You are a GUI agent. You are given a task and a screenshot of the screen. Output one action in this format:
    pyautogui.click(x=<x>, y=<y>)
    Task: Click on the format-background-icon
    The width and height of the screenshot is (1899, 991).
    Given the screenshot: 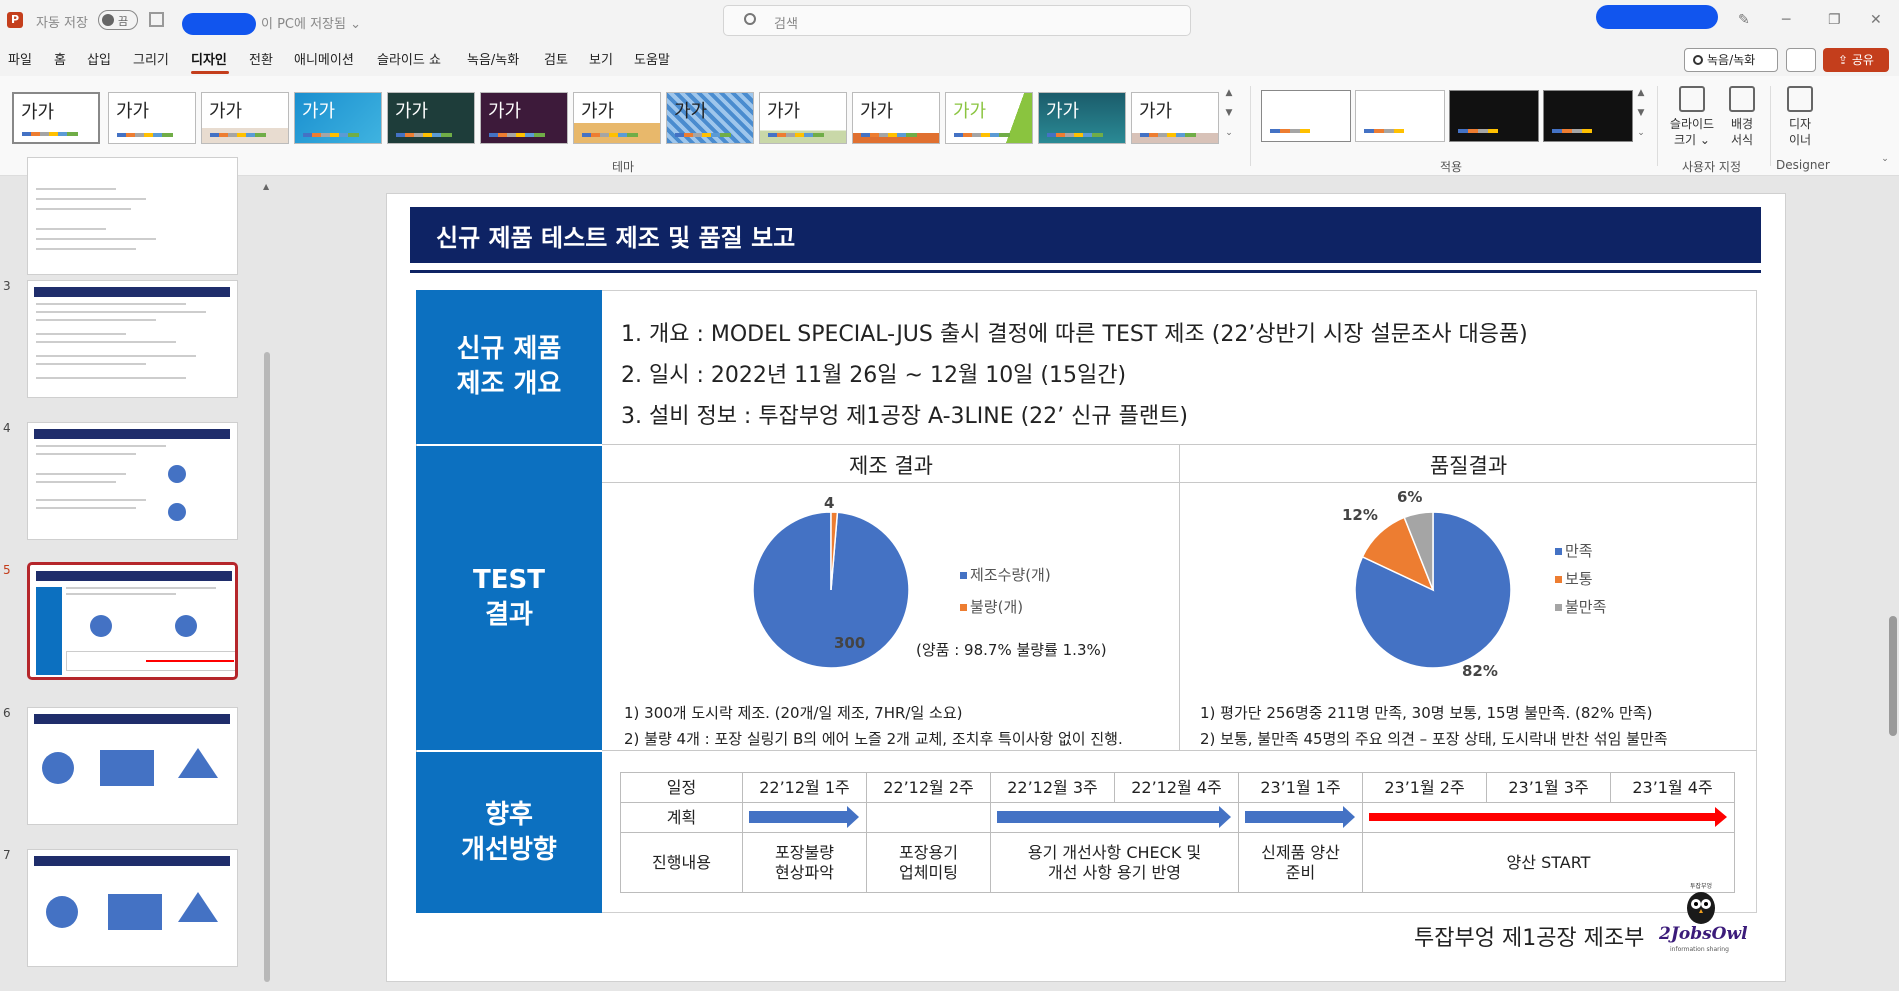 What is the action you would take?
    pyautogui.click(x=1742, y=99)
    